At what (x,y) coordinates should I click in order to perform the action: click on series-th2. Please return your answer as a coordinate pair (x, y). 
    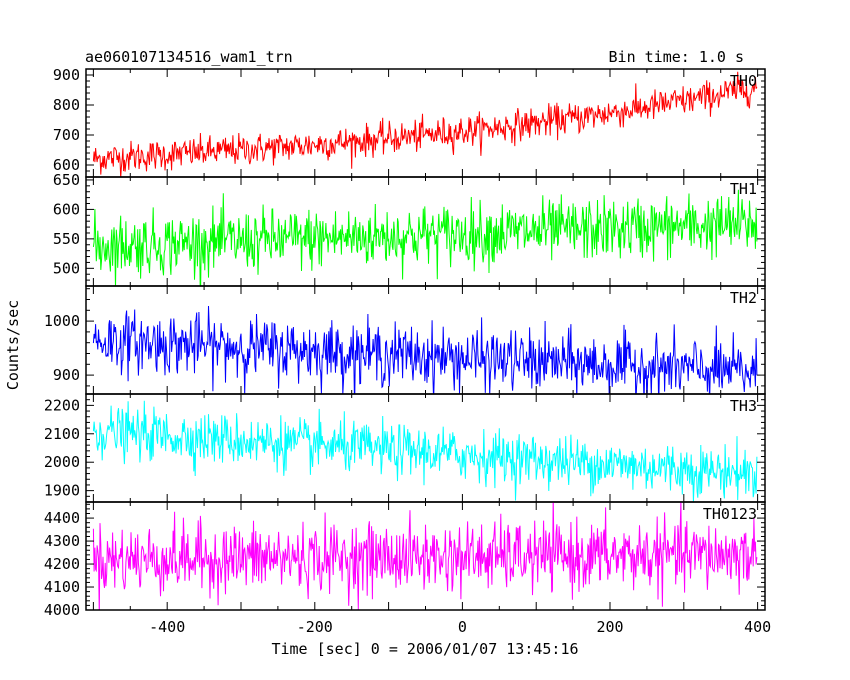
    Looking at the image, I should click on (425, 349).